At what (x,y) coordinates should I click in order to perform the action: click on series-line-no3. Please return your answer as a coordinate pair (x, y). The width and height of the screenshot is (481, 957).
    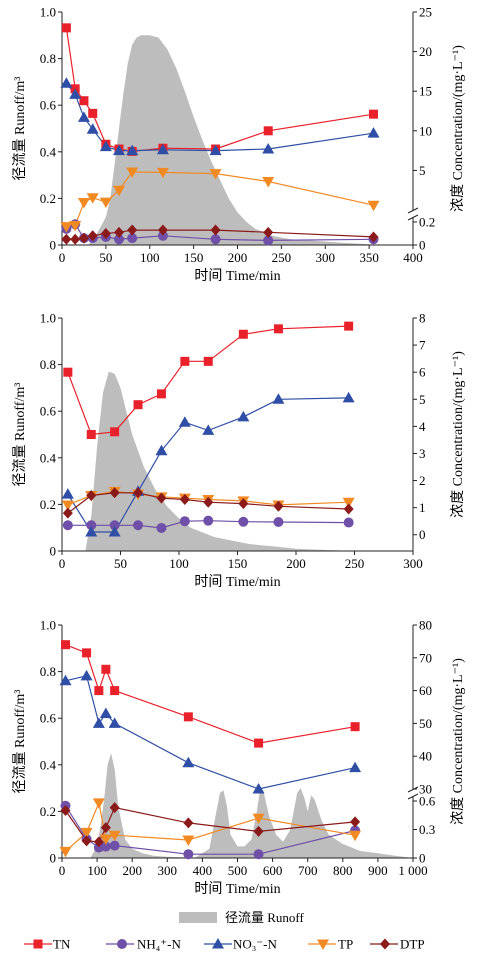
    Looking at the image, I should click on (208, 465).